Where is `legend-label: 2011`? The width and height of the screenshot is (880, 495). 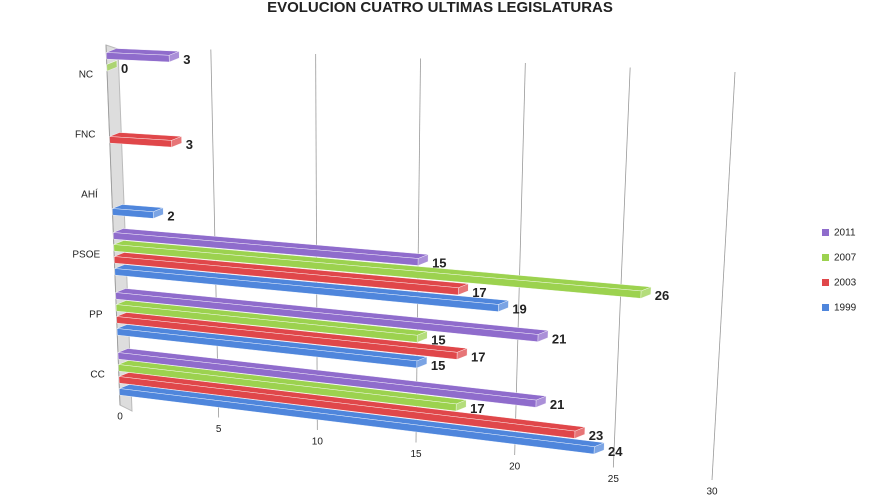 legend-label: 2011 is located at coordinates (845, 233).